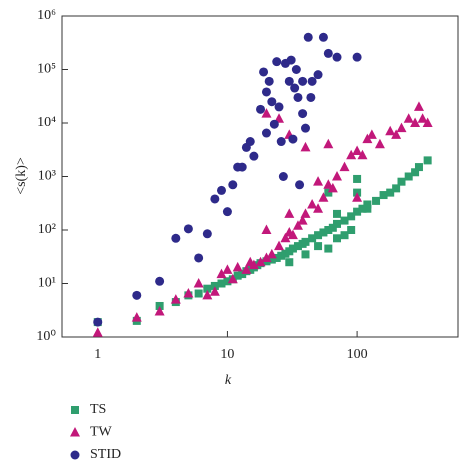 The height and width of the screenshot is (476, 474). I want to click on legend-marker, so click(75, 432).